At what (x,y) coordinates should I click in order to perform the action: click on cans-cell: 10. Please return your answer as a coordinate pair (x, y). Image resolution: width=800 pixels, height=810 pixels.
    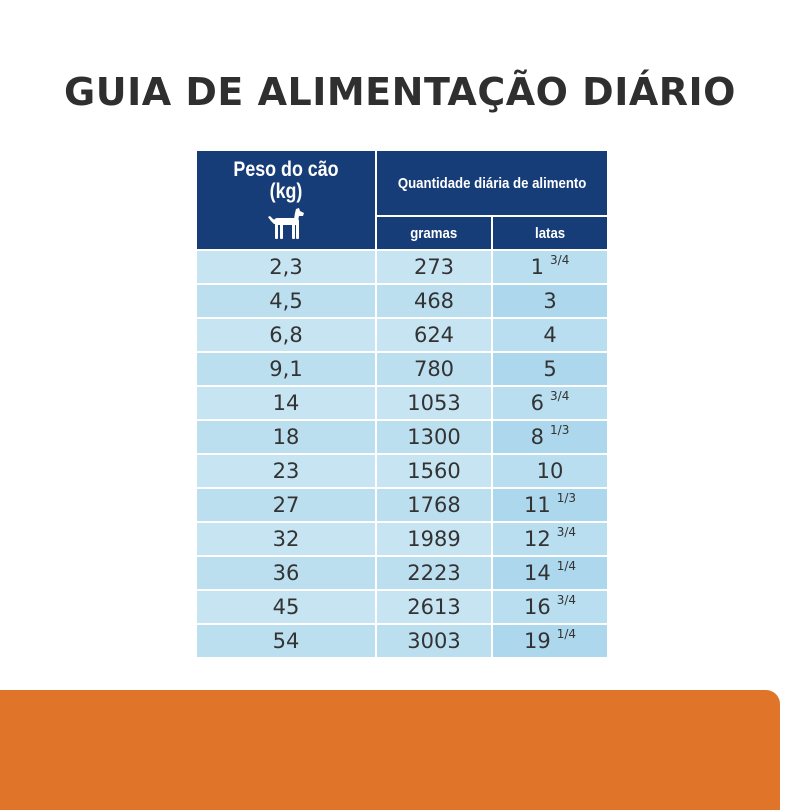
    Looking at the image, I should click on (550, 471).